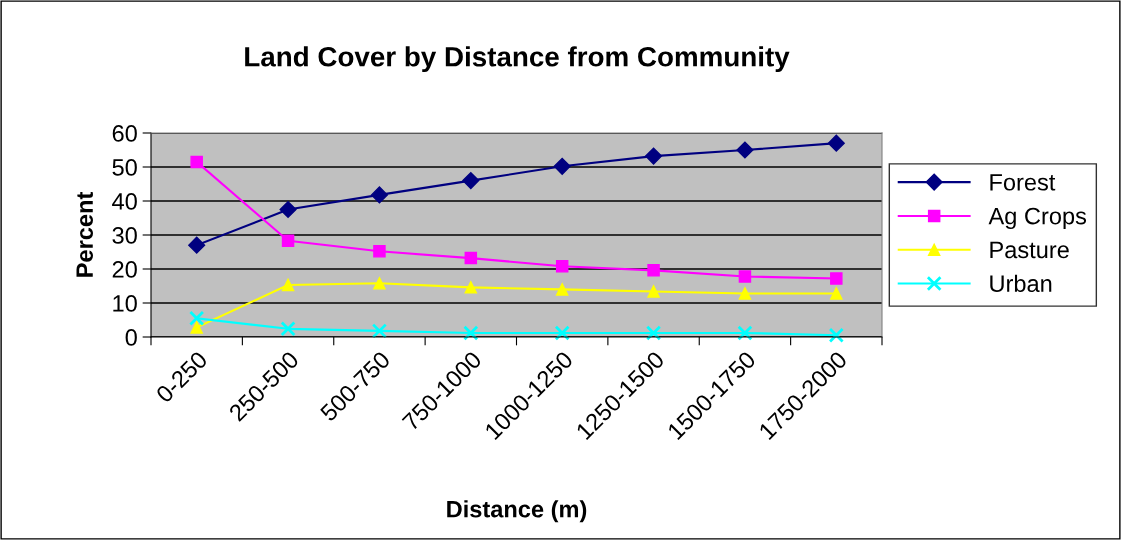 The width and height of the screenshot is (1121, 540). What do you see at coordinates (1023, 182) in the screenshot?
I see `legend-label: Forest` at bounding box center [1023, 182].